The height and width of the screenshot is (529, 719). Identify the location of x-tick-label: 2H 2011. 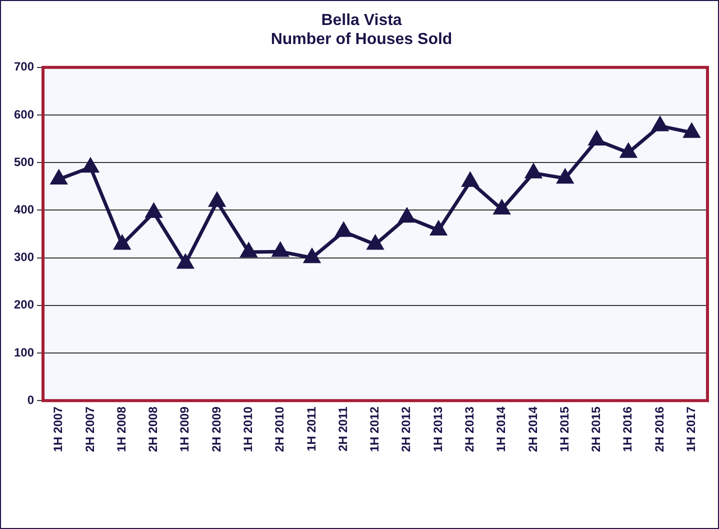
(343, 429).